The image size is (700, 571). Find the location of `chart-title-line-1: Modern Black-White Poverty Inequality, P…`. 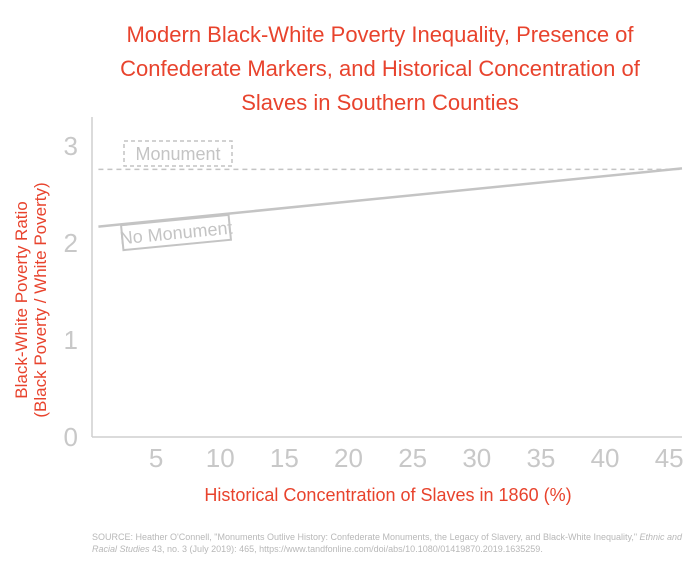

chart-title-line-1: Modern Black-White Poverty Inequality, P… is located at coordinates (380, 34).